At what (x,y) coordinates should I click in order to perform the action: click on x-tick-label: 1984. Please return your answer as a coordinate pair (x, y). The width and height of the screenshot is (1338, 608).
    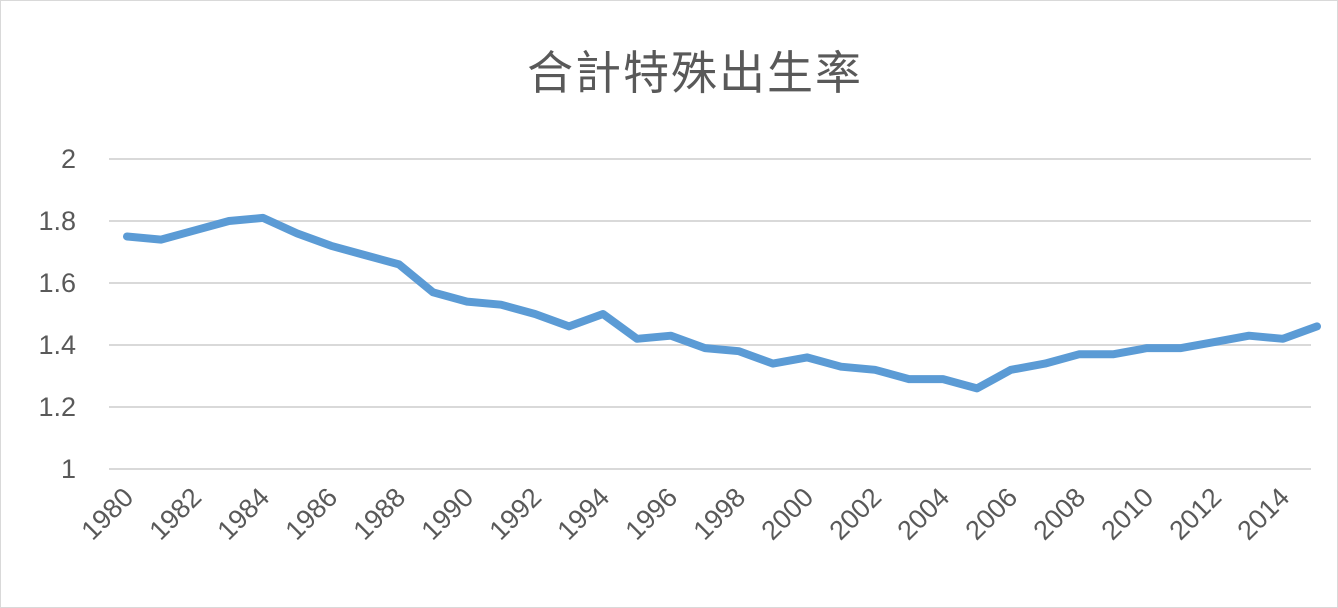
    Looking at the image, I should click on (244, 514).